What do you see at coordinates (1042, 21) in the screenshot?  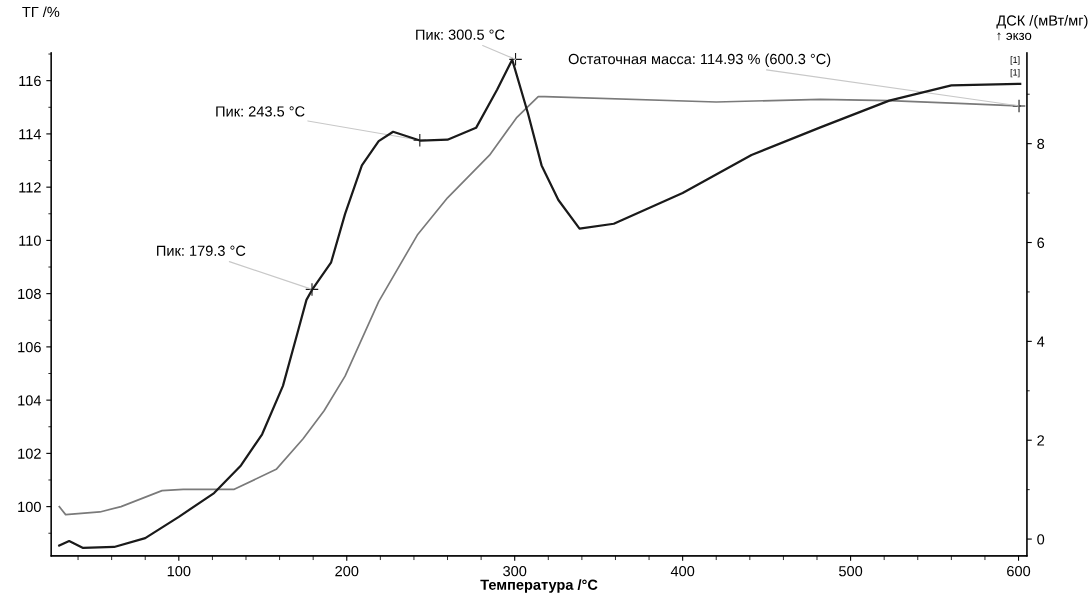 I see `y2-axis-title: ДСК /(мВт/мг)` at bounding box center [1042, 21].